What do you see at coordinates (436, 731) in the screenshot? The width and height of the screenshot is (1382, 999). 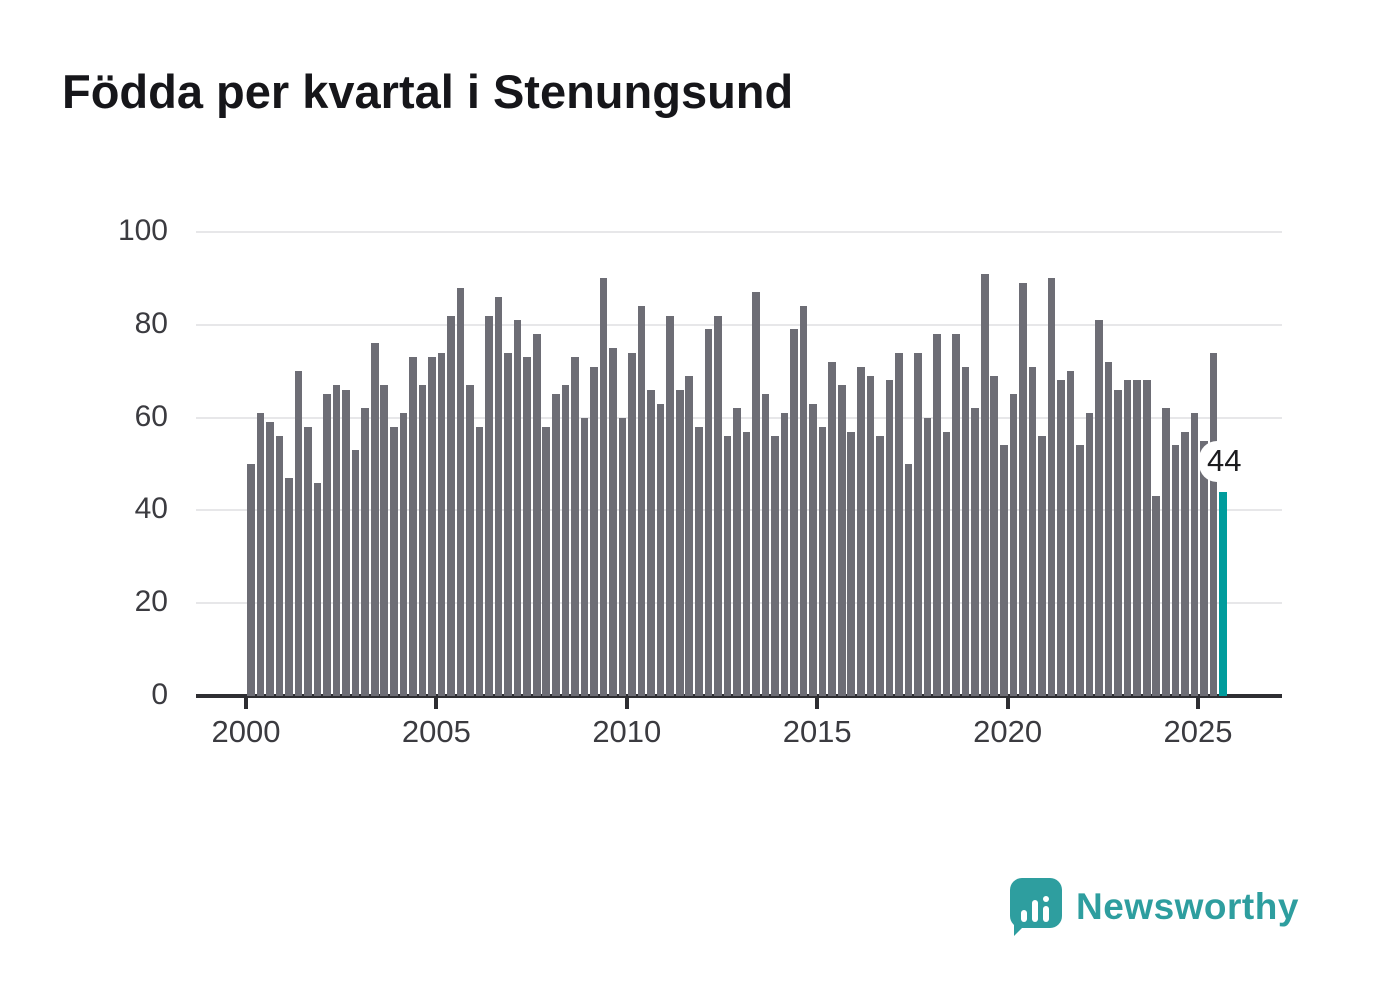 I see `x-axis-tick-label: 2005` at bounding box center [436, 731].